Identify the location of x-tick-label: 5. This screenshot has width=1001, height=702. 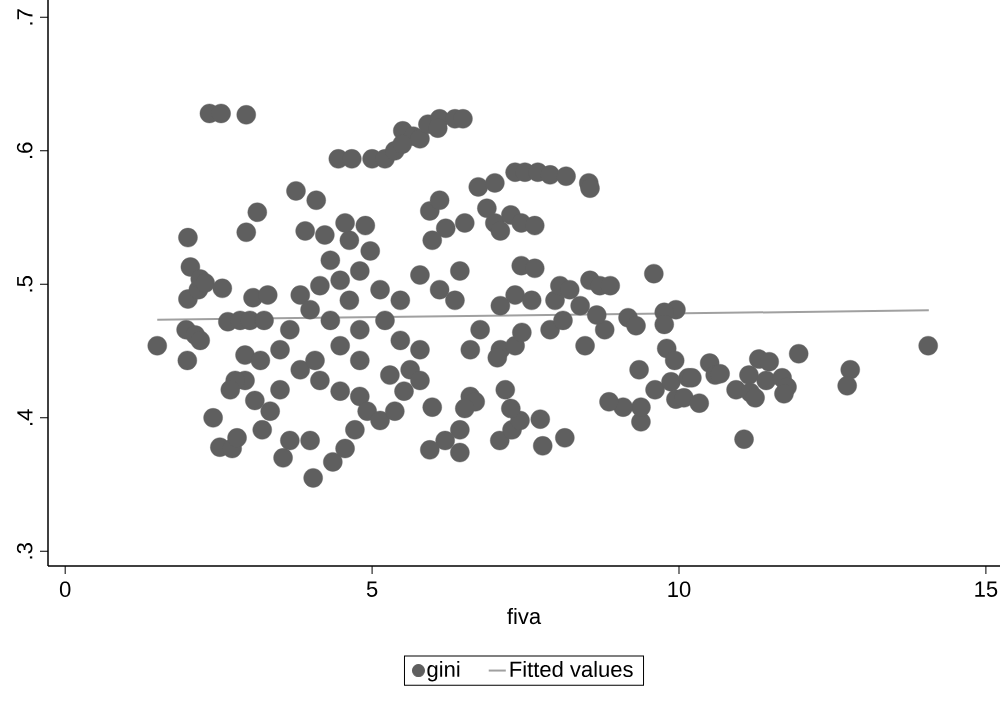
(372, 589).